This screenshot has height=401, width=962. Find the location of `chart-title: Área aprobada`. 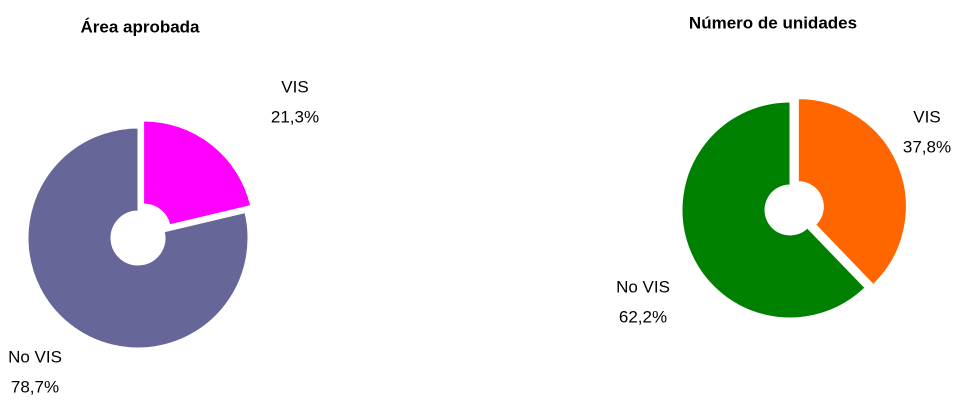

chart-title: Área aprobada is located at coordinates (140, 26).